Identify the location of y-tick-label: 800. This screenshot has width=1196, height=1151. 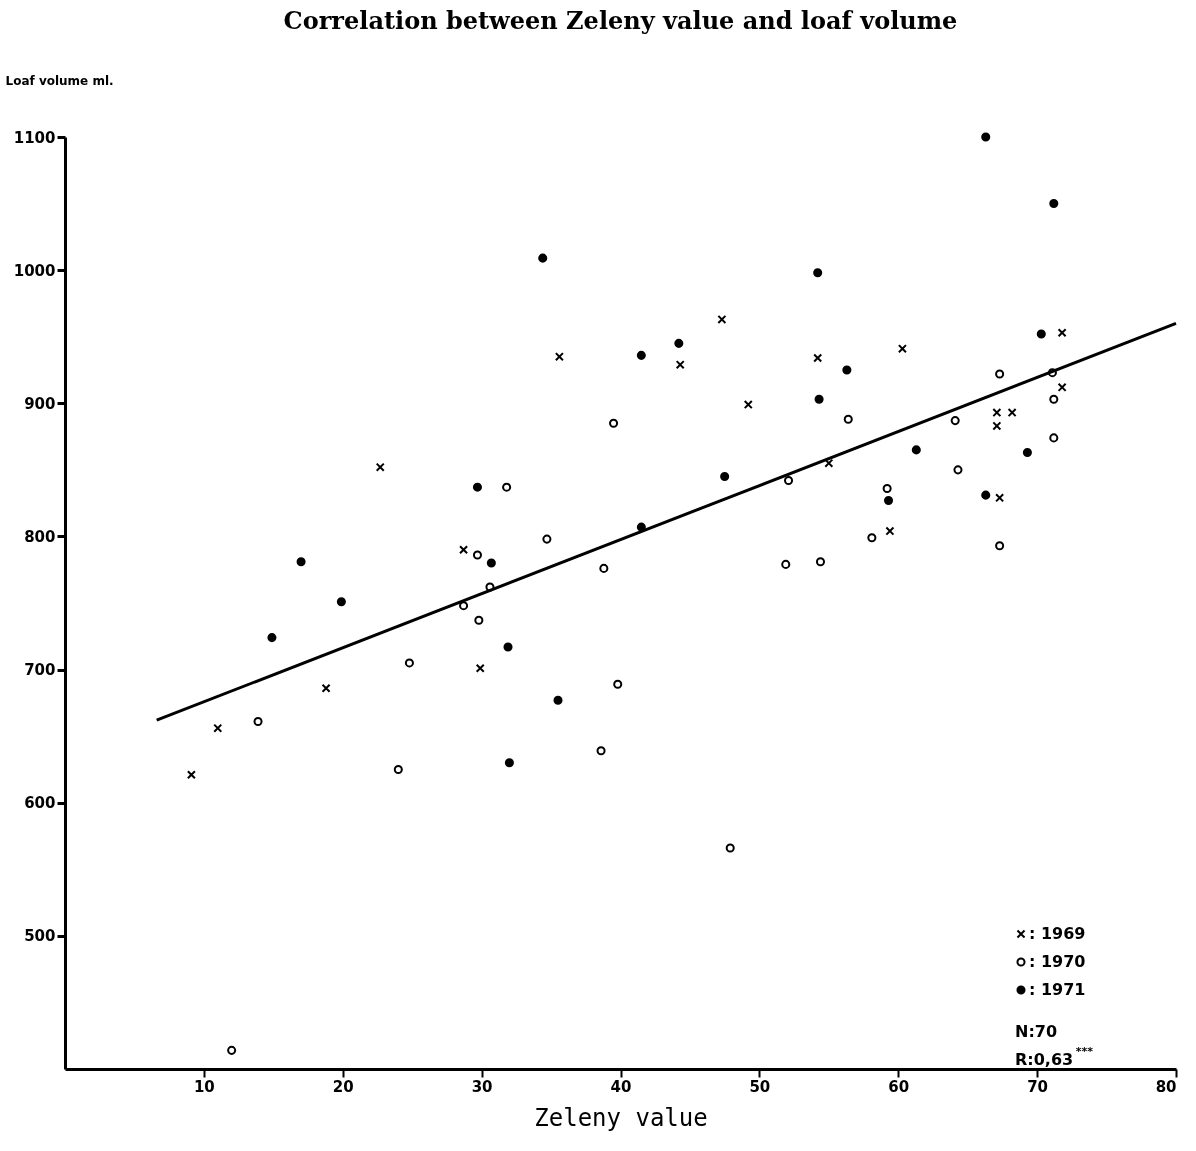
(40, 536).